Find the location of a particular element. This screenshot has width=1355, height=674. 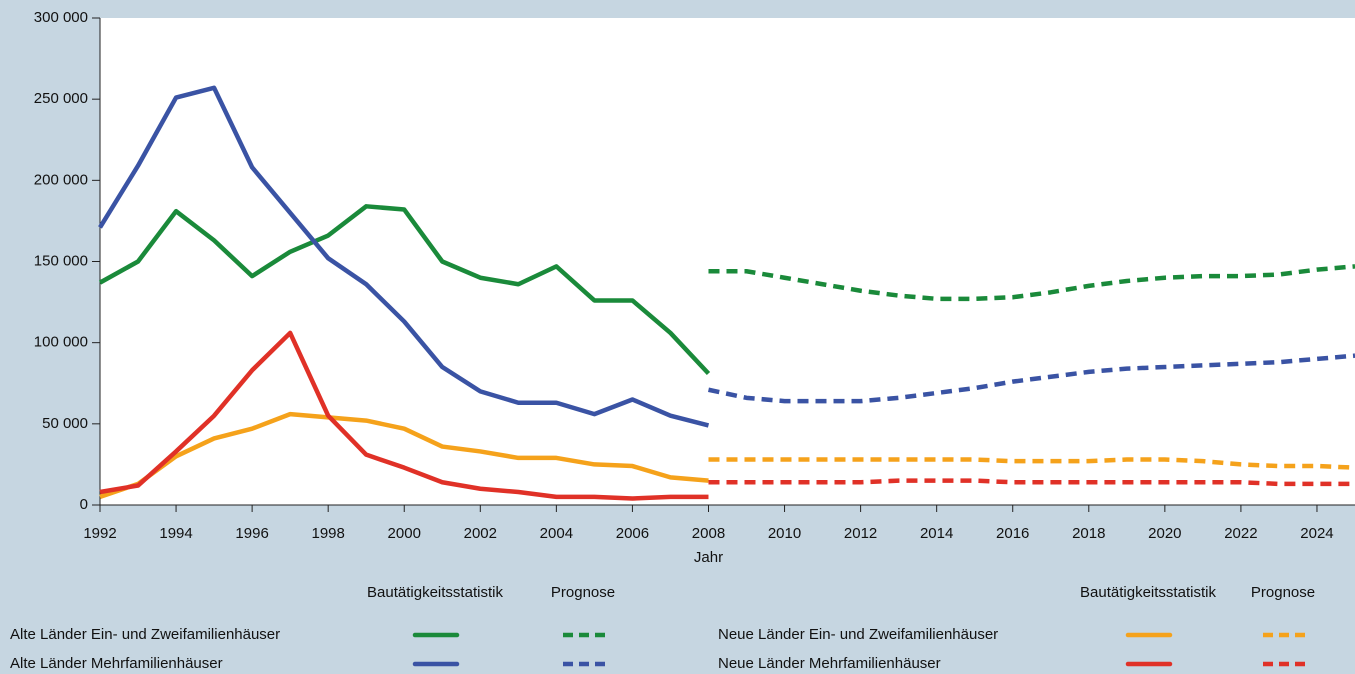

x-tick-label: 2000 is located at coordinates (404, 533).